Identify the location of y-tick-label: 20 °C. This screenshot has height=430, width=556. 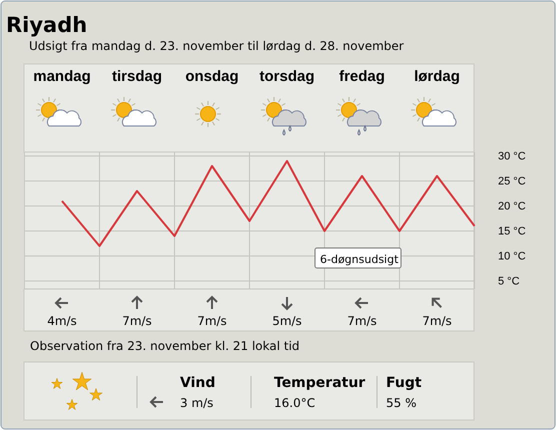
(512, 206).